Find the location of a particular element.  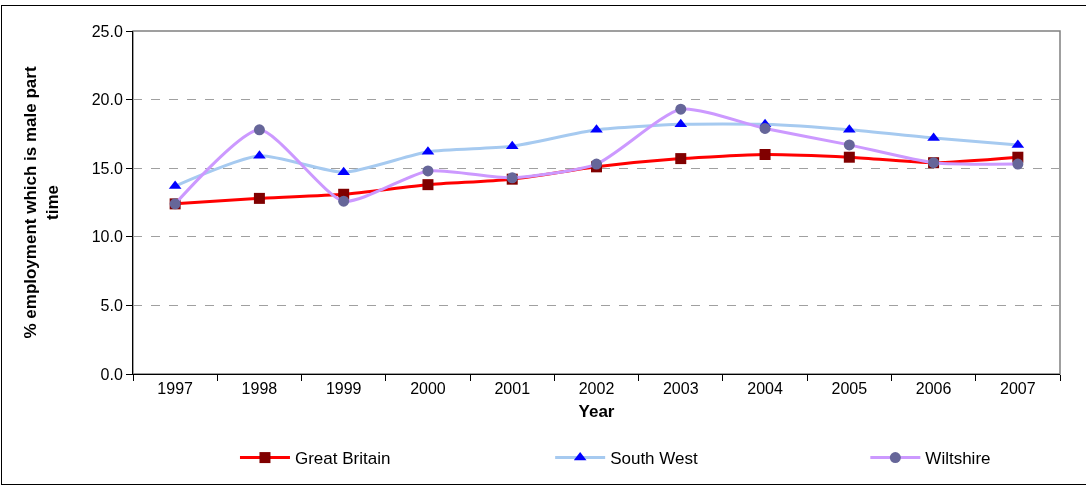

x-tick-label: 2001 is located at coordinates (512, 389).